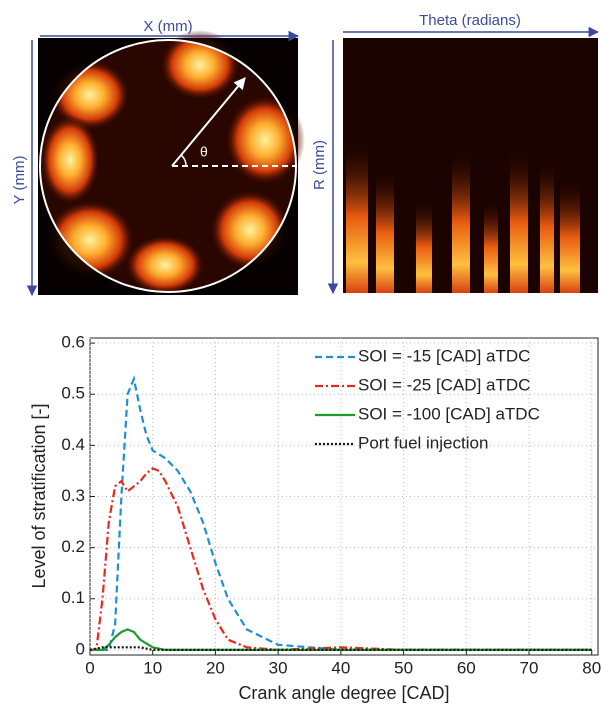 Image resolution: width=606 pixels, height=712 pixels. I want to click on legend-label: SOI = -25 [CAD] aTDC, so click(444, 384).